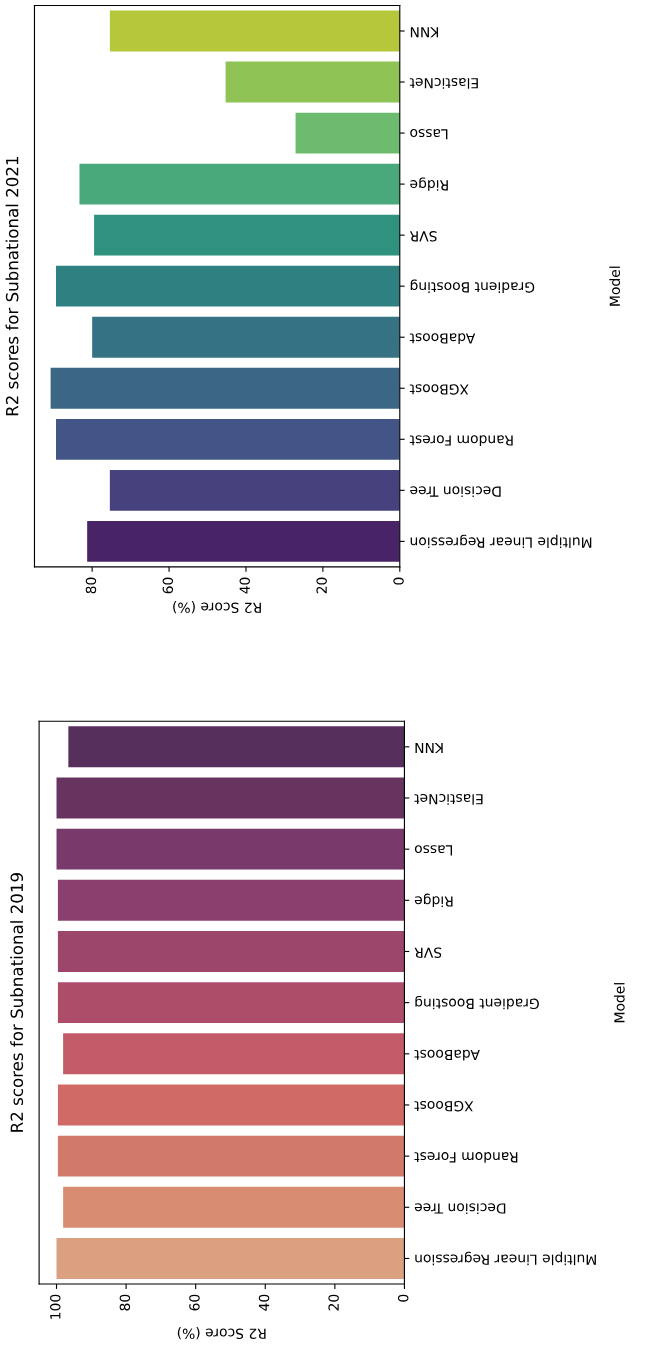 The height and width of the screenshot is (1366, 663). What do you see at coordinates (17, 1002) in the screenshot?
I see `text: R2 scores for Subnational 2019` at bounding box center [17, 1002].